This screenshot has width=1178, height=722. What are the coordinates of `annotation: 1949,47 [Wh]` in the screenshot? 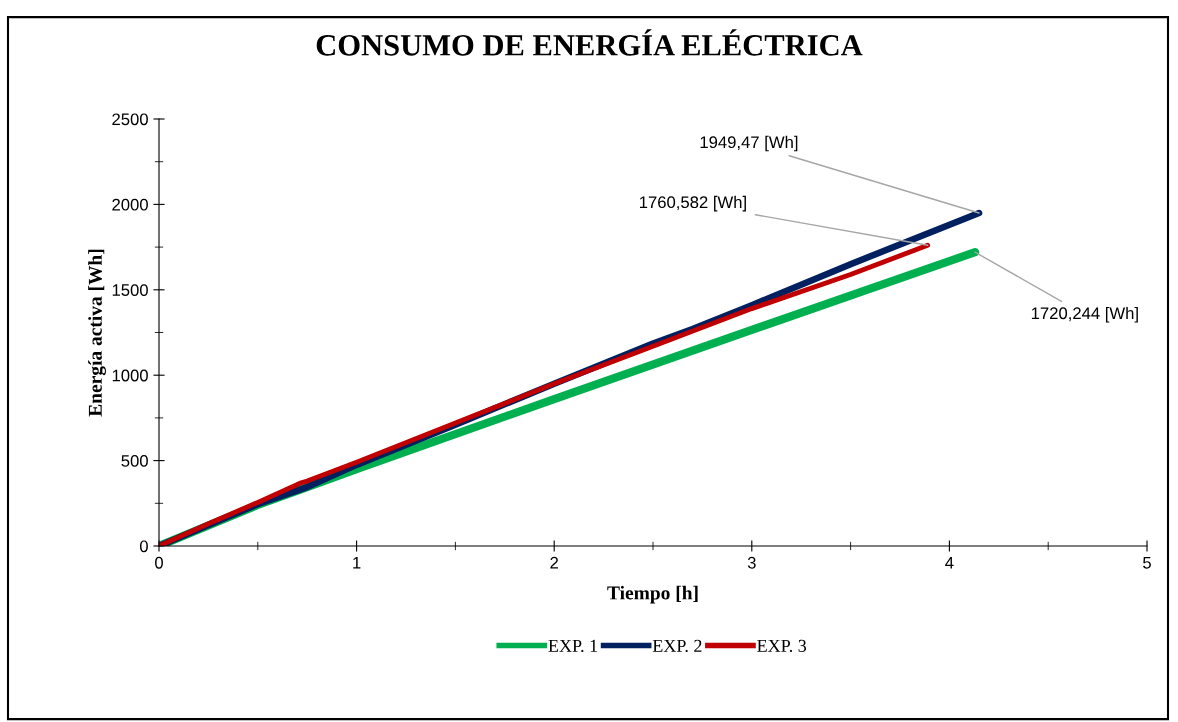 It's located at (749, 143).